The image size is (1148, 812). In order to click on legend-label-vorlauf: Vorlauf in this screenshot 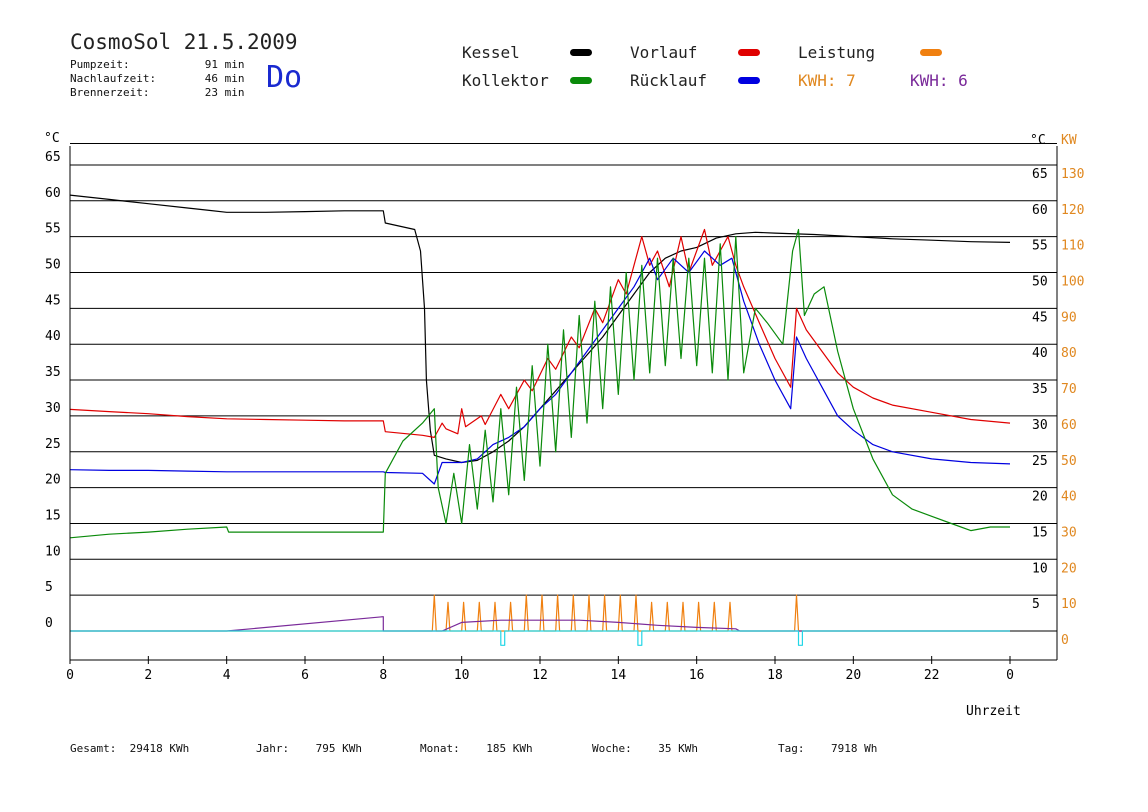, I will do `click(664, 52)`.